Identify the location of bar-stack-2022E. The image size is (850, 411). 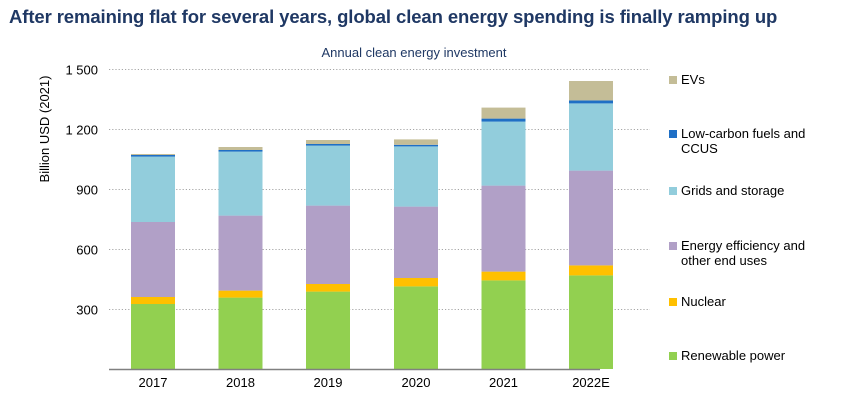
(591, 225).